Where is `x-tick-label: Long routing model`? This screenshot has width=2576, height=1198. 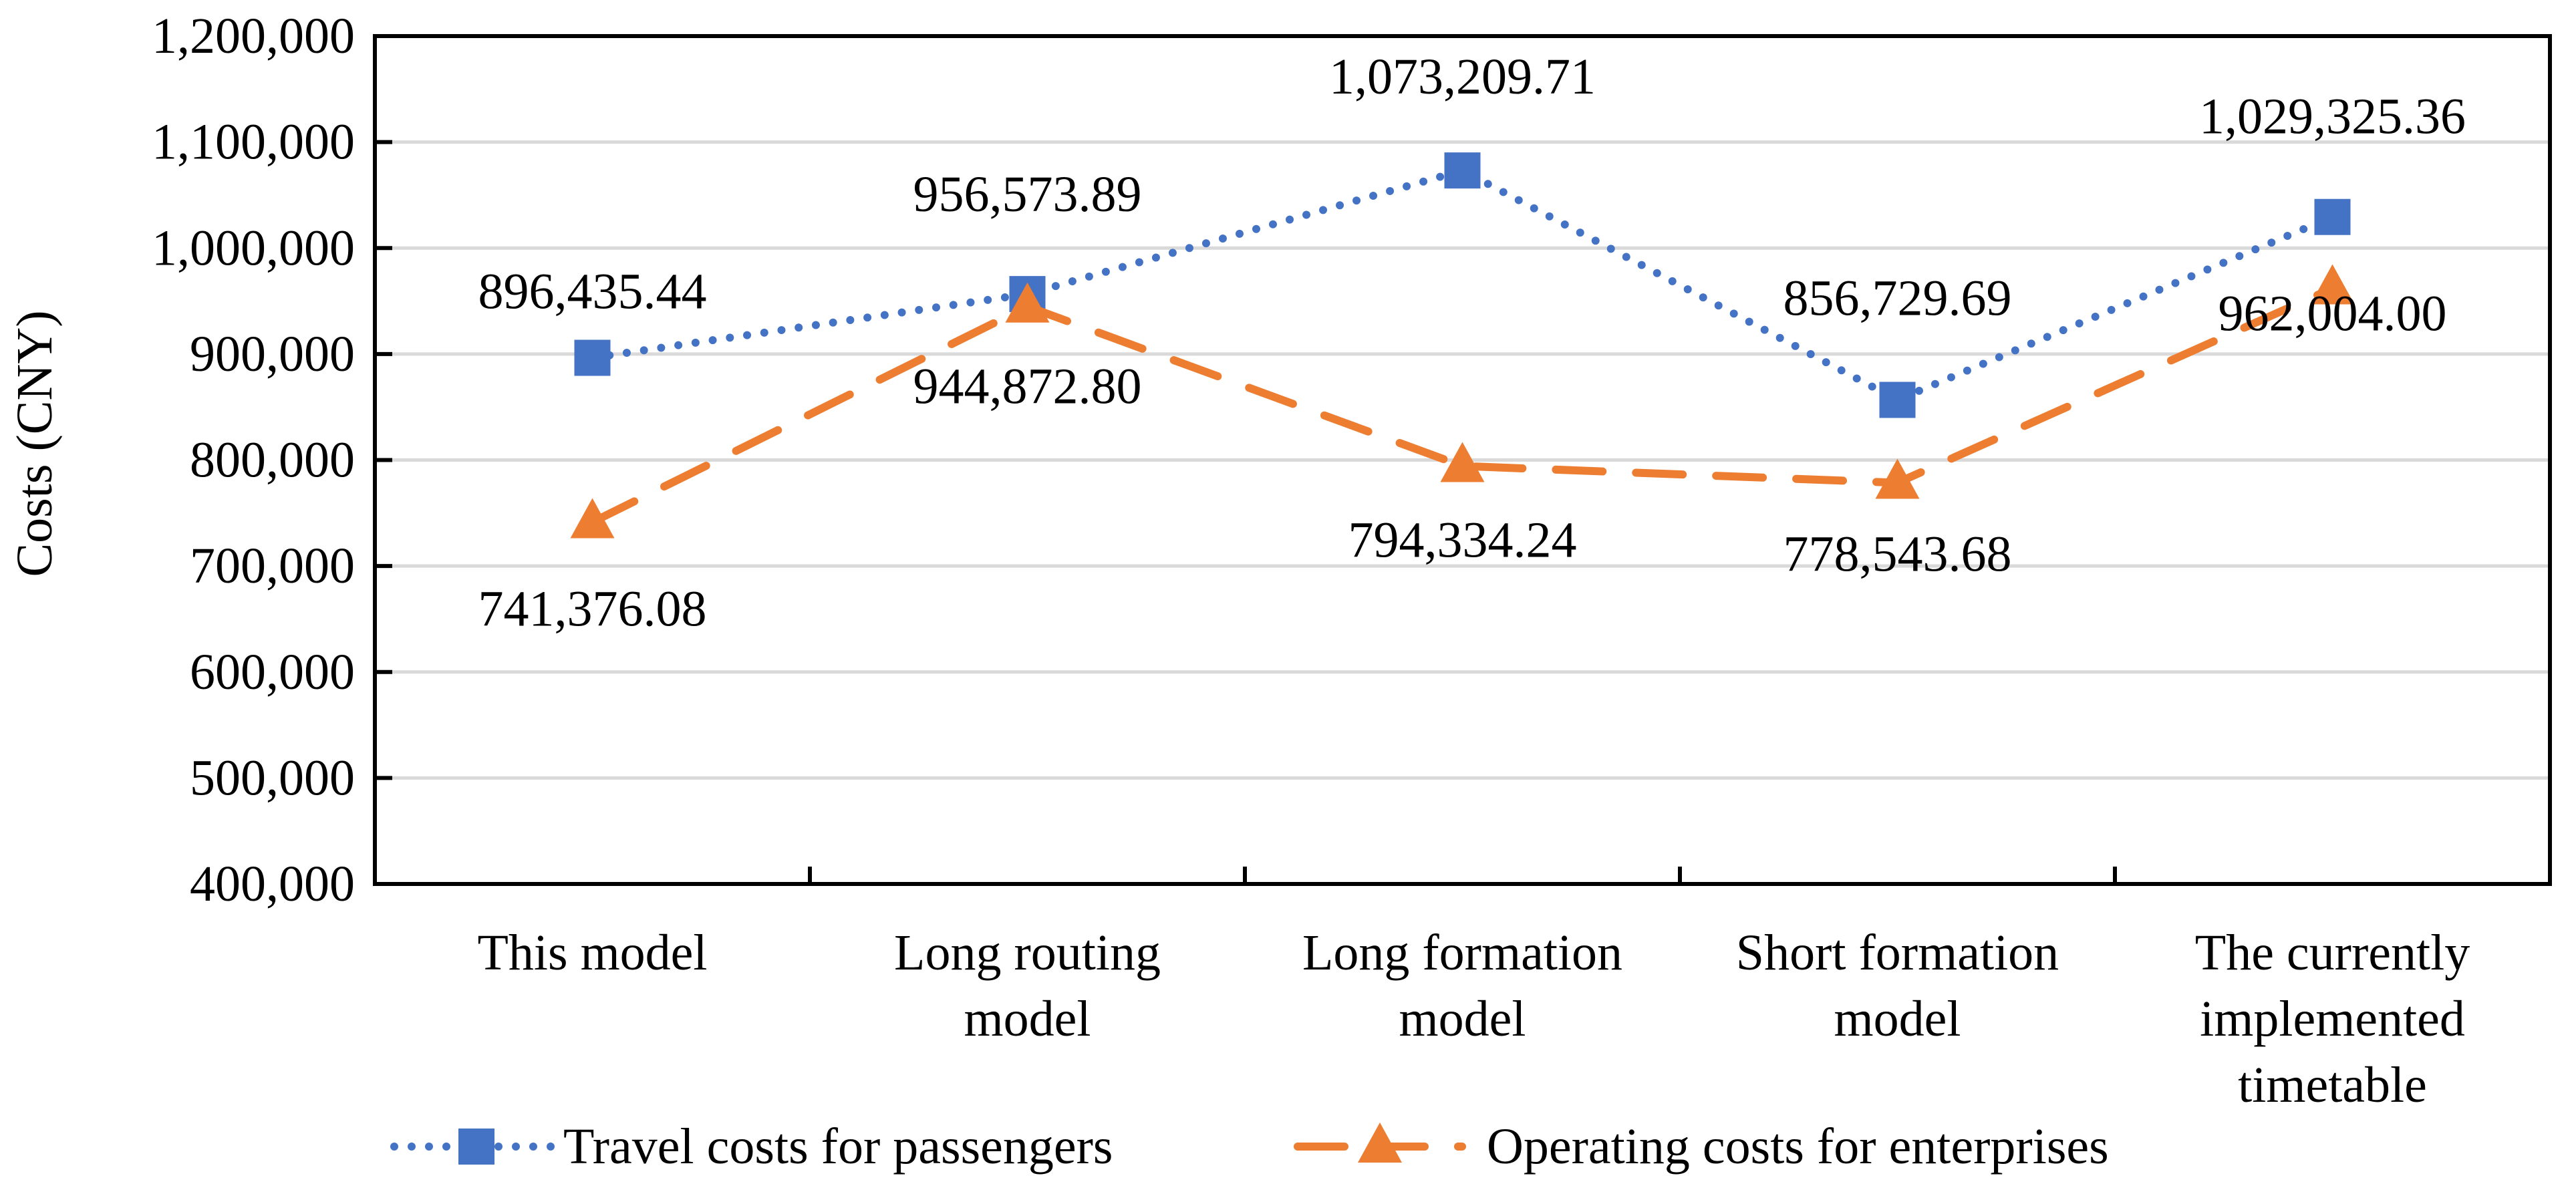
x-tick-label: Long routing model is located at coordinates (1027, 986).